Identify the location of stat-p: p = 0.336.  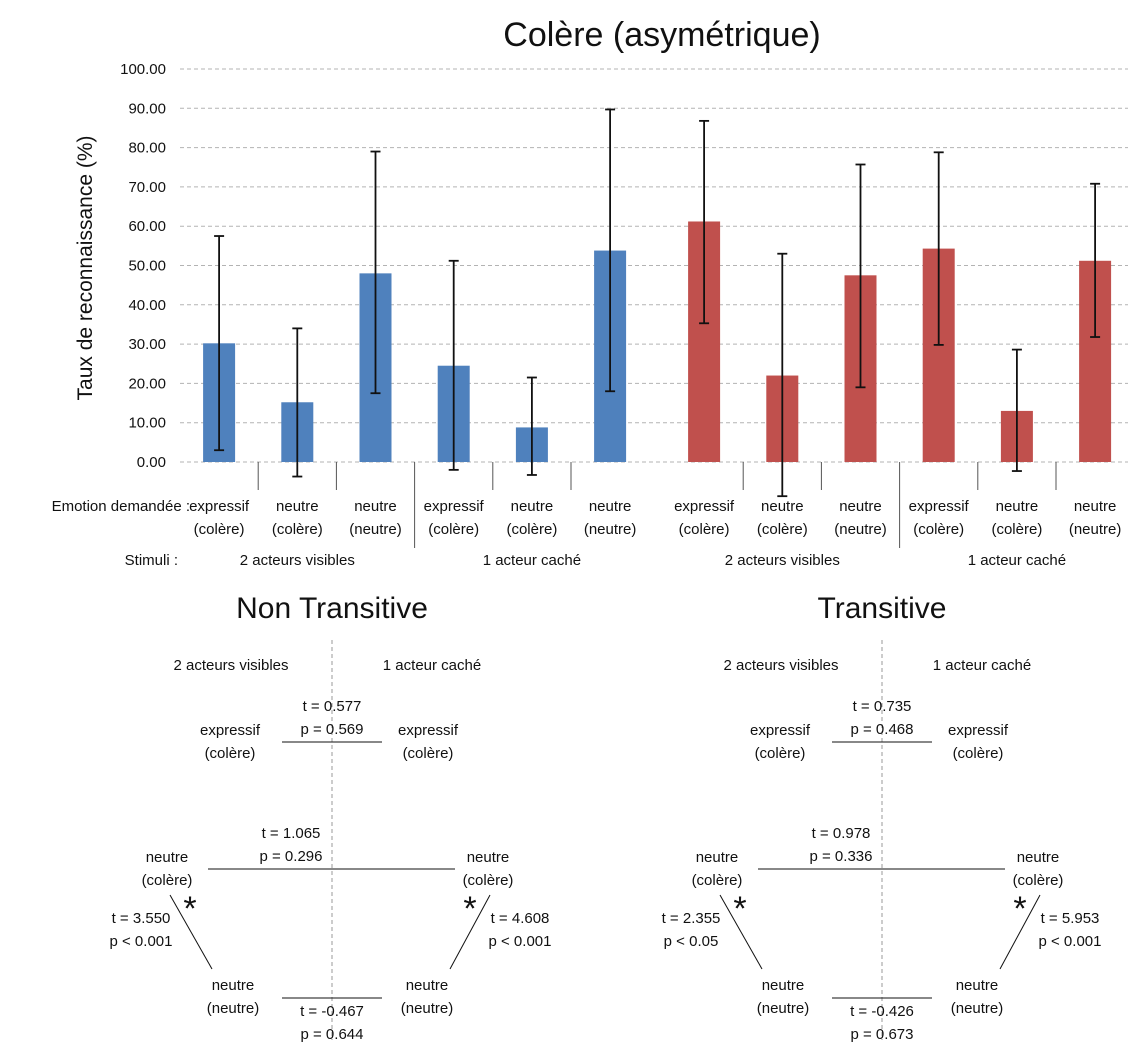
(841, 856).